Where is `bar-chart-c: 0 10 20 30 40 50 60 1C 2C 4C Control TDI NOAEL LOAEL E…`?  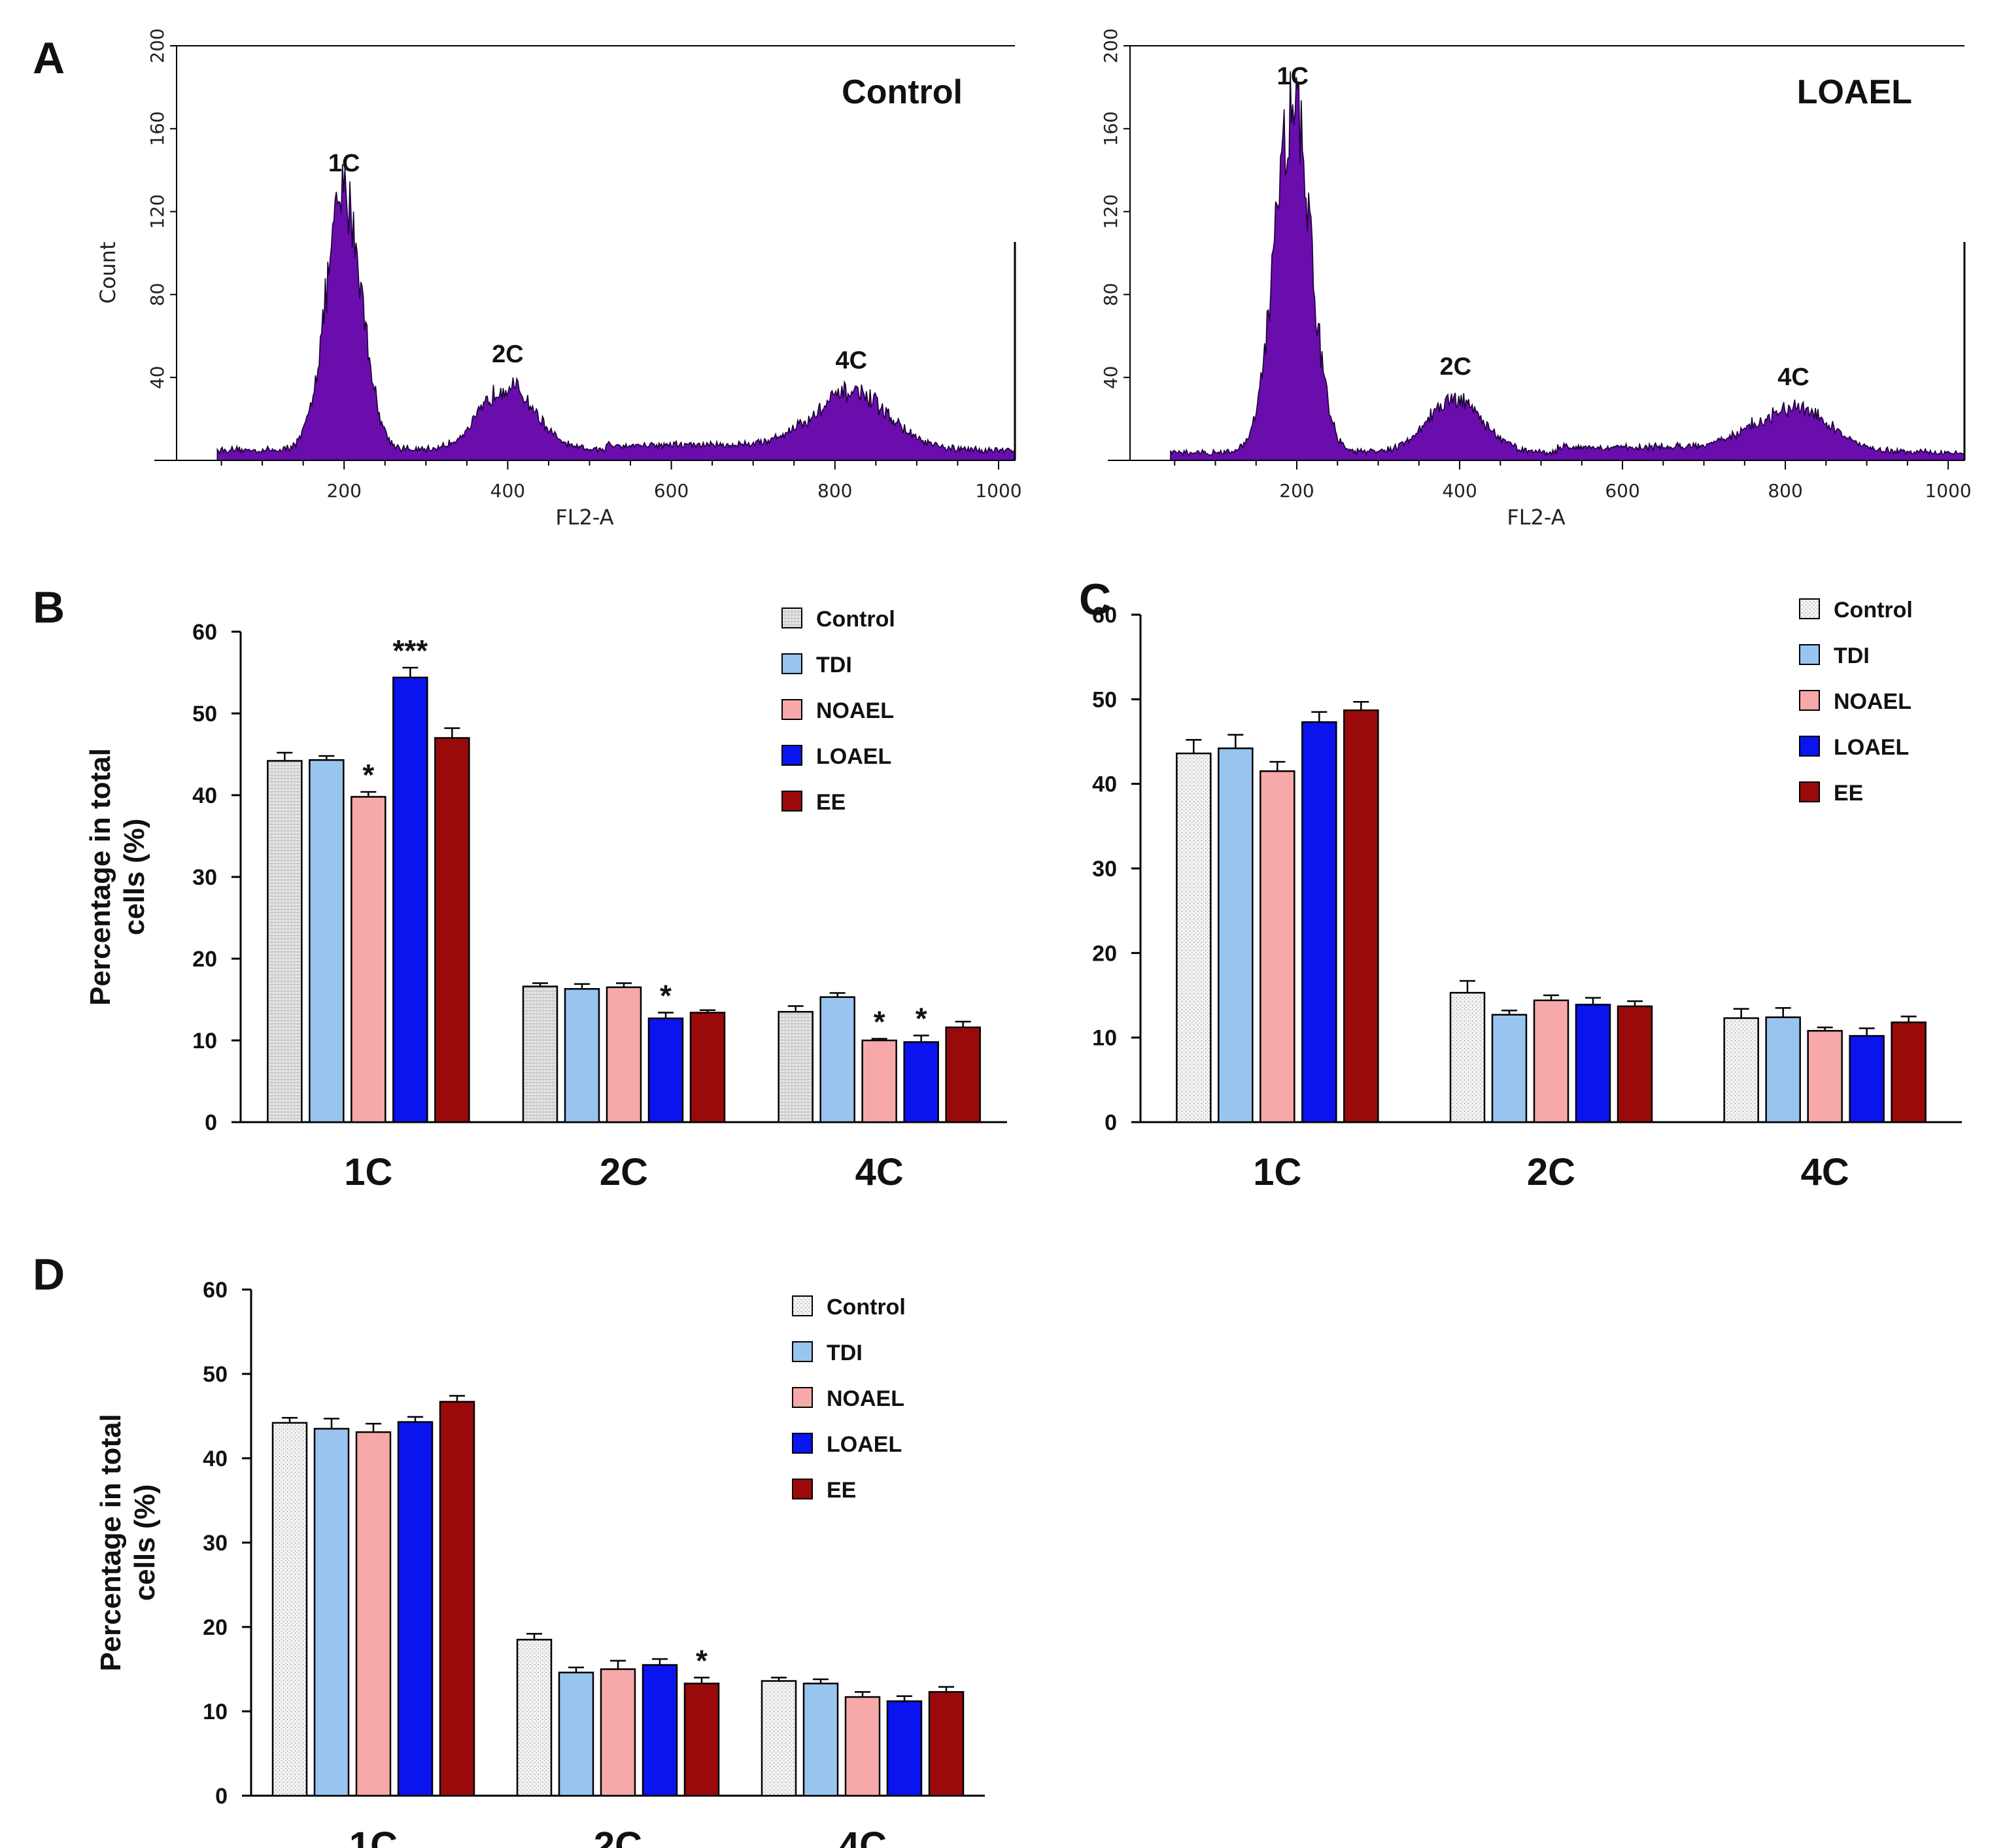 bar-chart-c: 0 10 20 30 40 50 60 1C 2C 4C Control TDI NOAEL LOAEL E… is located at coordinates (1527, 895).